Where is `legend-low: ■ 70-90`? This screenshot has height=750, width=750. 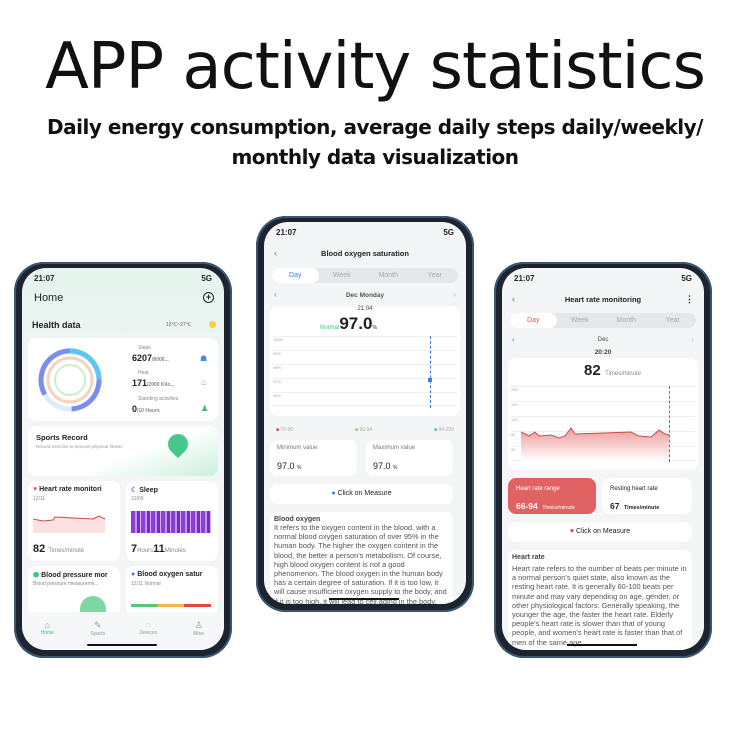
legend-low: ■ 70-90 is located at coordinates (285, 430).